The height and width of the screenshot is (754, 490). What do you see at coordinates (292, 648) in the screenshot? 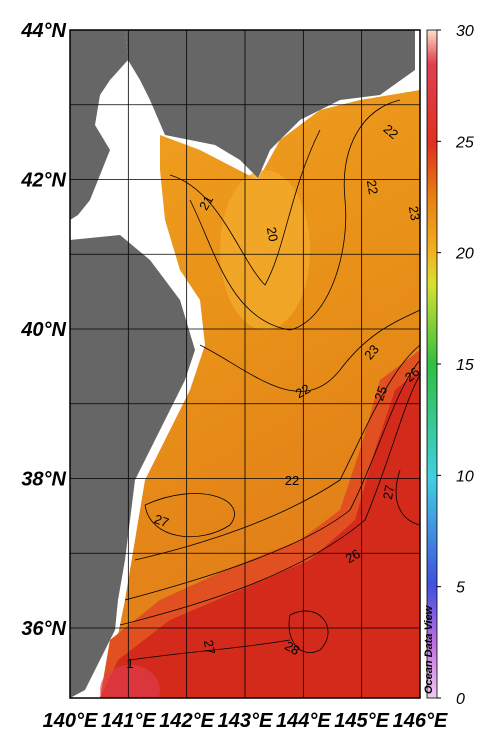
I see `contour-label: 28` at bounding box center [292, 648].